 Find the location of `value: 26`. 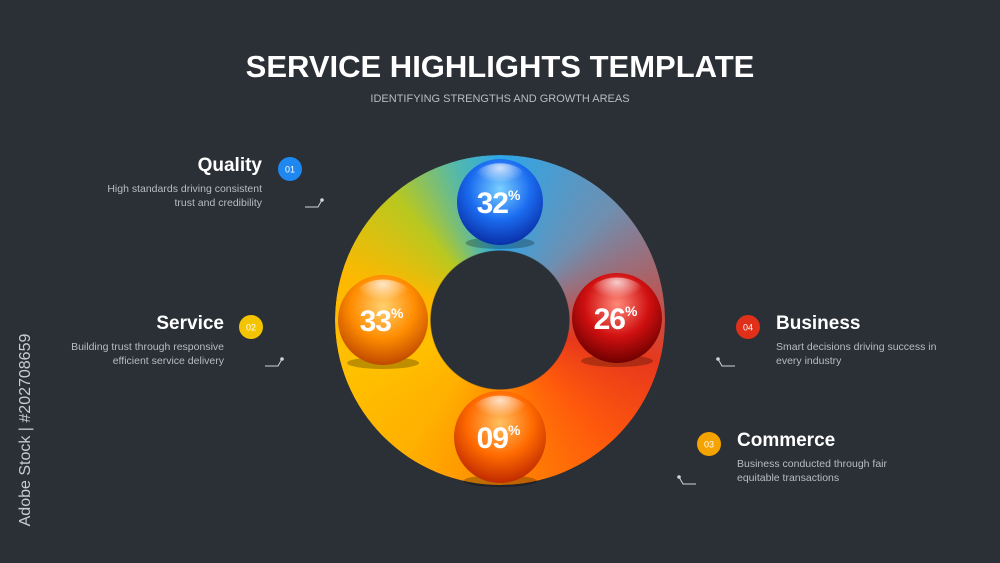

value: 26 is located at coordinates (610, 319).